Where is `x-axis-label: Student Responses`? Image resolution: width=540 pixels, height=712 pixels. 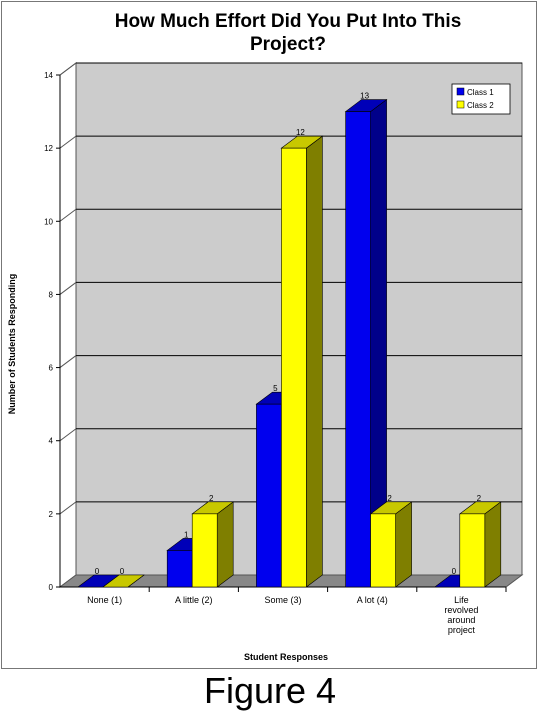
x-axis-label: Student Responses is located at coordinates (286, 657).